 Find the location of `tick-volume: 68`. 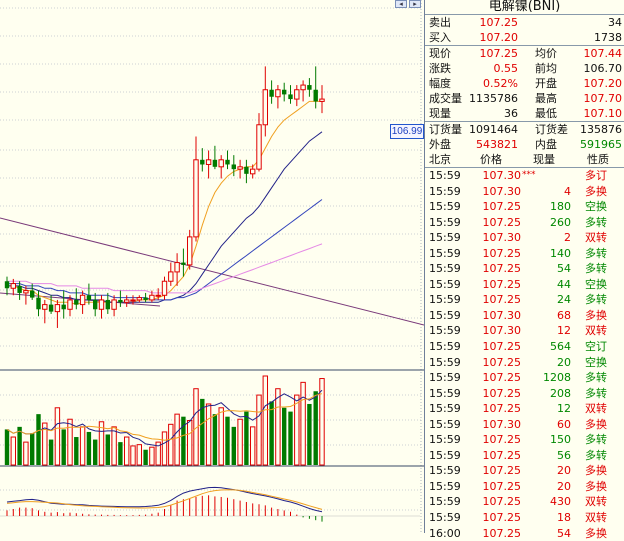

tick-volume: 68 is located at coordinates (564, 315).